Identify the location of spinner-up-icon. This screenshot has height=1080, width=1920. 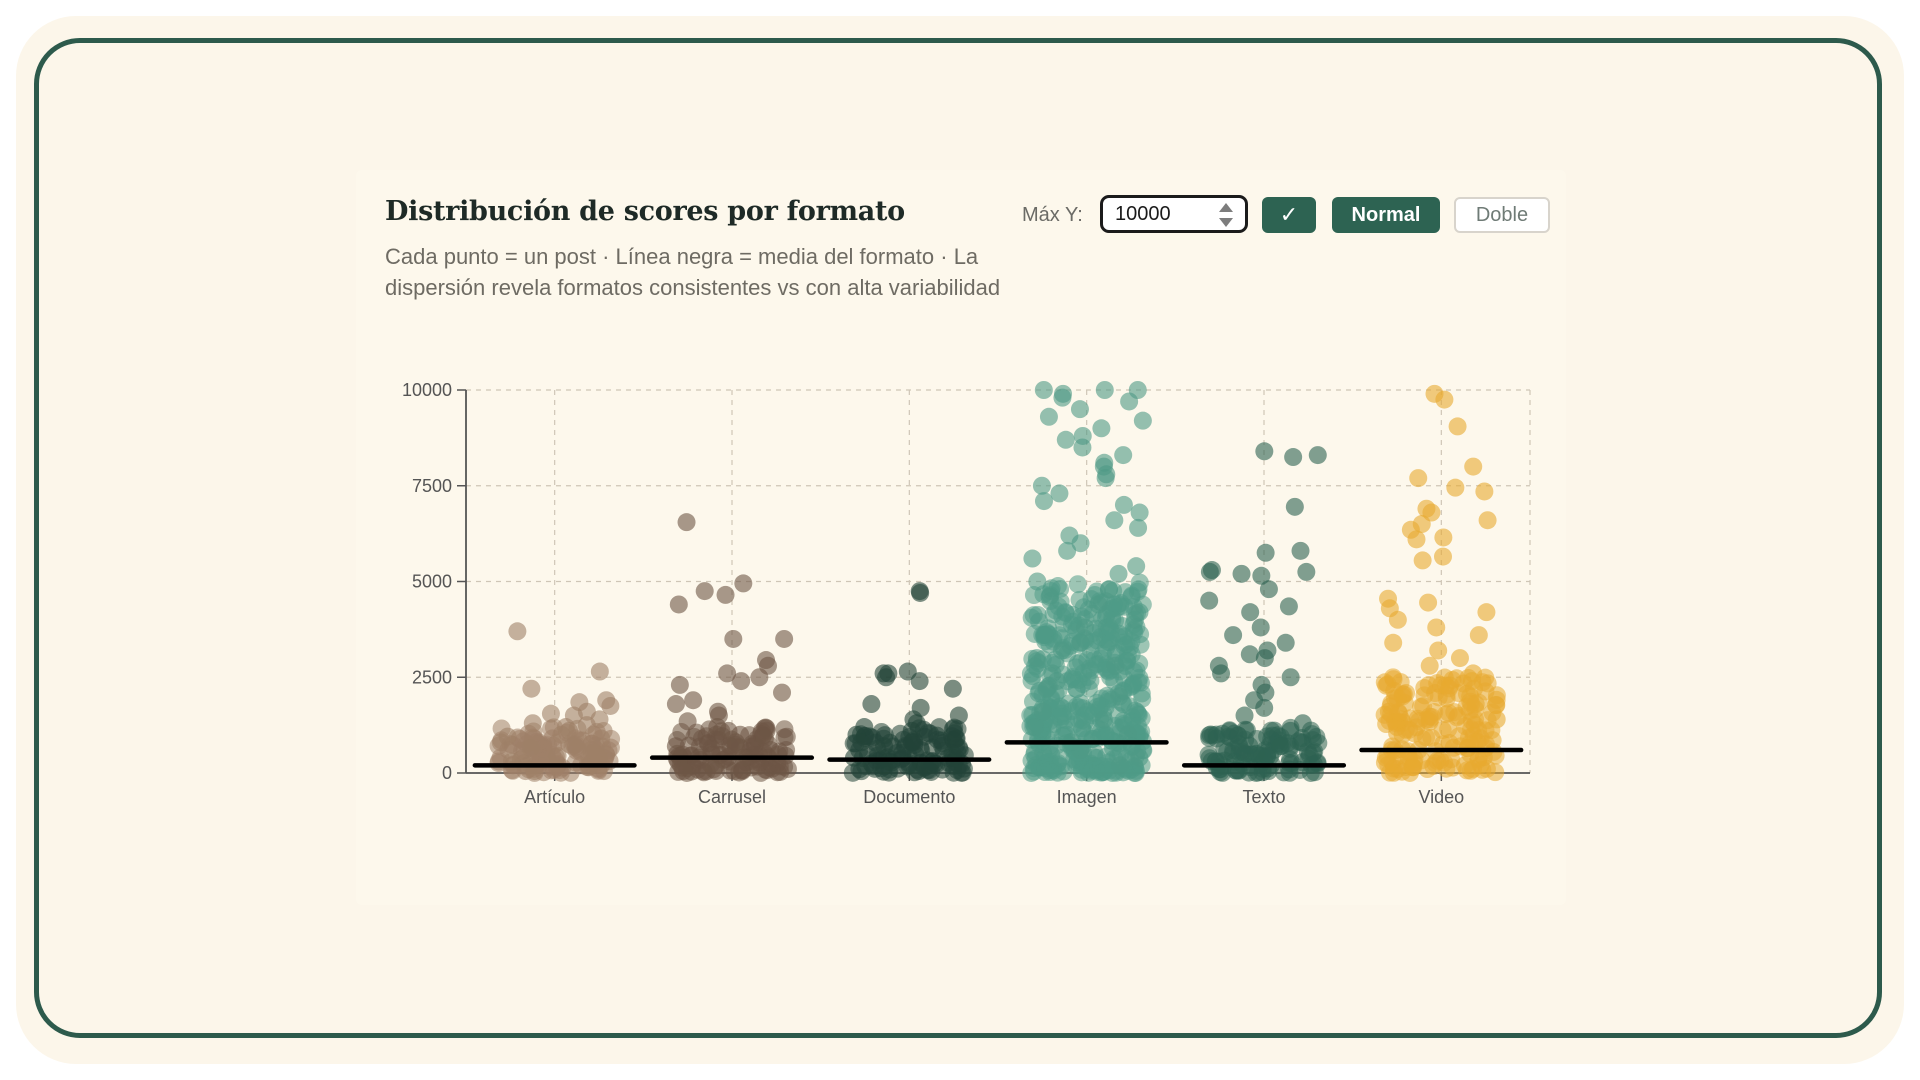
(1226, 207).